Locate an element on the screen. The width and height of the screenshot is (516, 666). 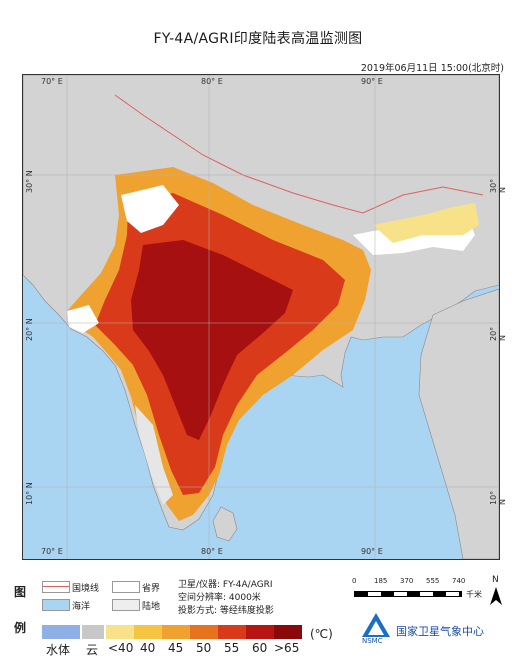
land-label: 陆地 is located at coordinates (151, 607).